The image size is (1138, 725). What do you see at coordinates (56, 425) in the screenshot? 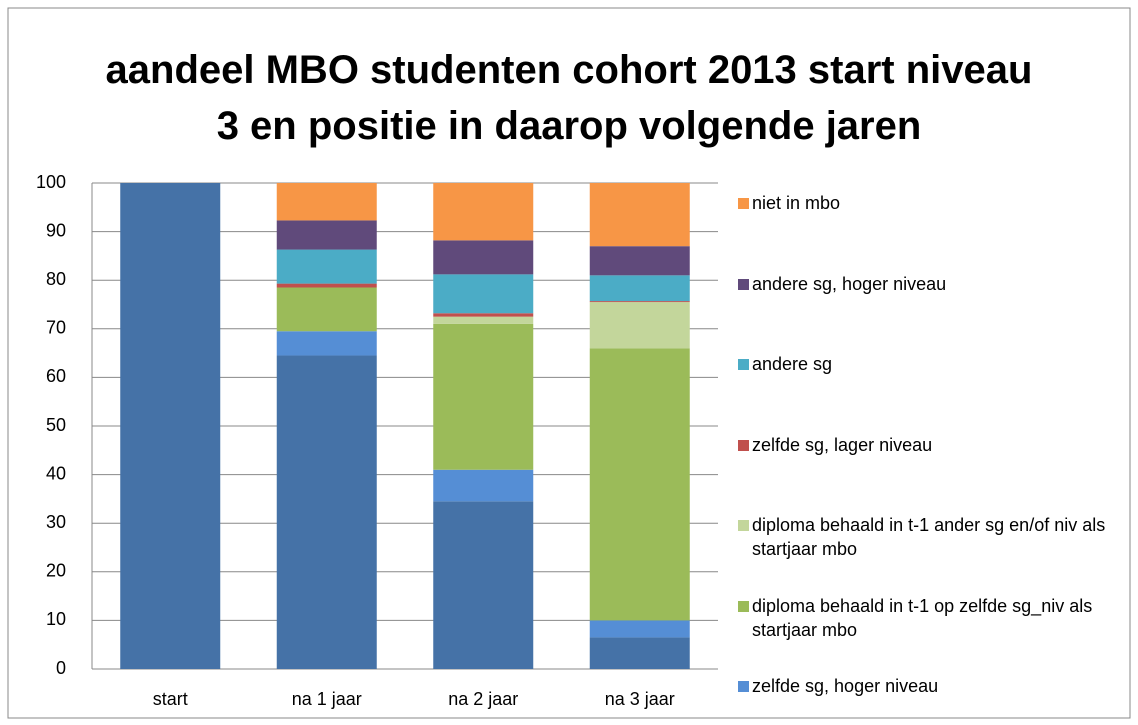
I see `y-tick-label: 50` at bounding box center [56, 425].